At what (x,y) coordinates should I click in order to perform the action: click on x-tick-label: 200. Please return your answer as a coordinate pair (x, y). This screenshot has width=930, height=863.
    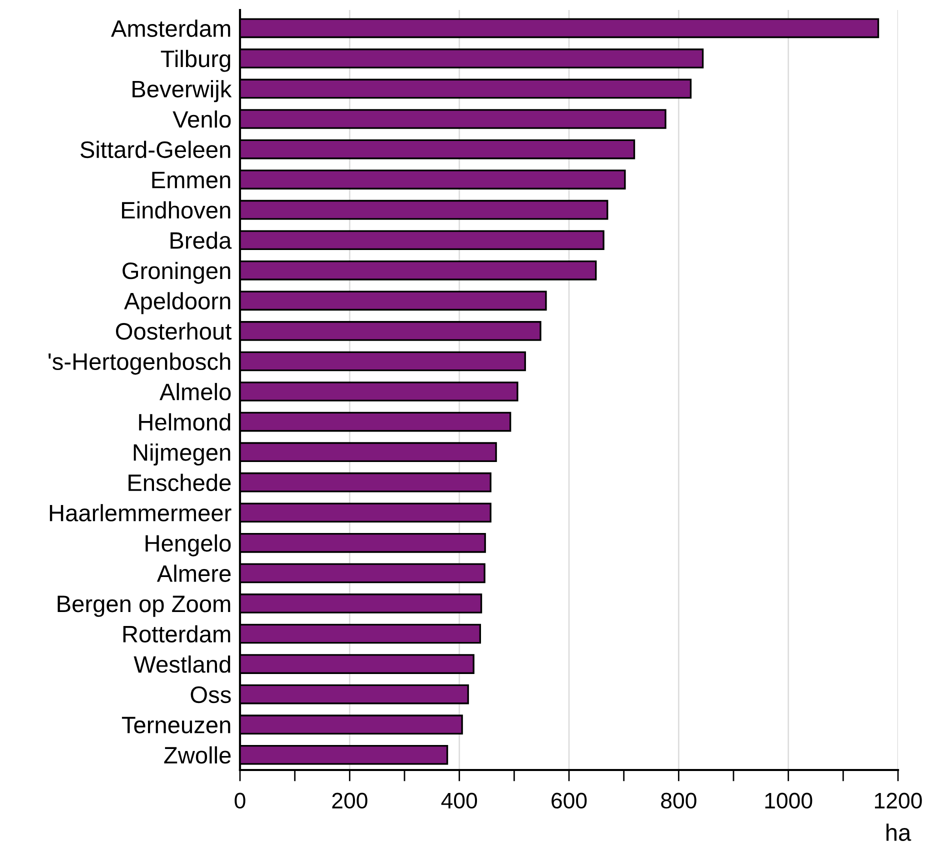
    Looking at the image, I should click on (350, 800).